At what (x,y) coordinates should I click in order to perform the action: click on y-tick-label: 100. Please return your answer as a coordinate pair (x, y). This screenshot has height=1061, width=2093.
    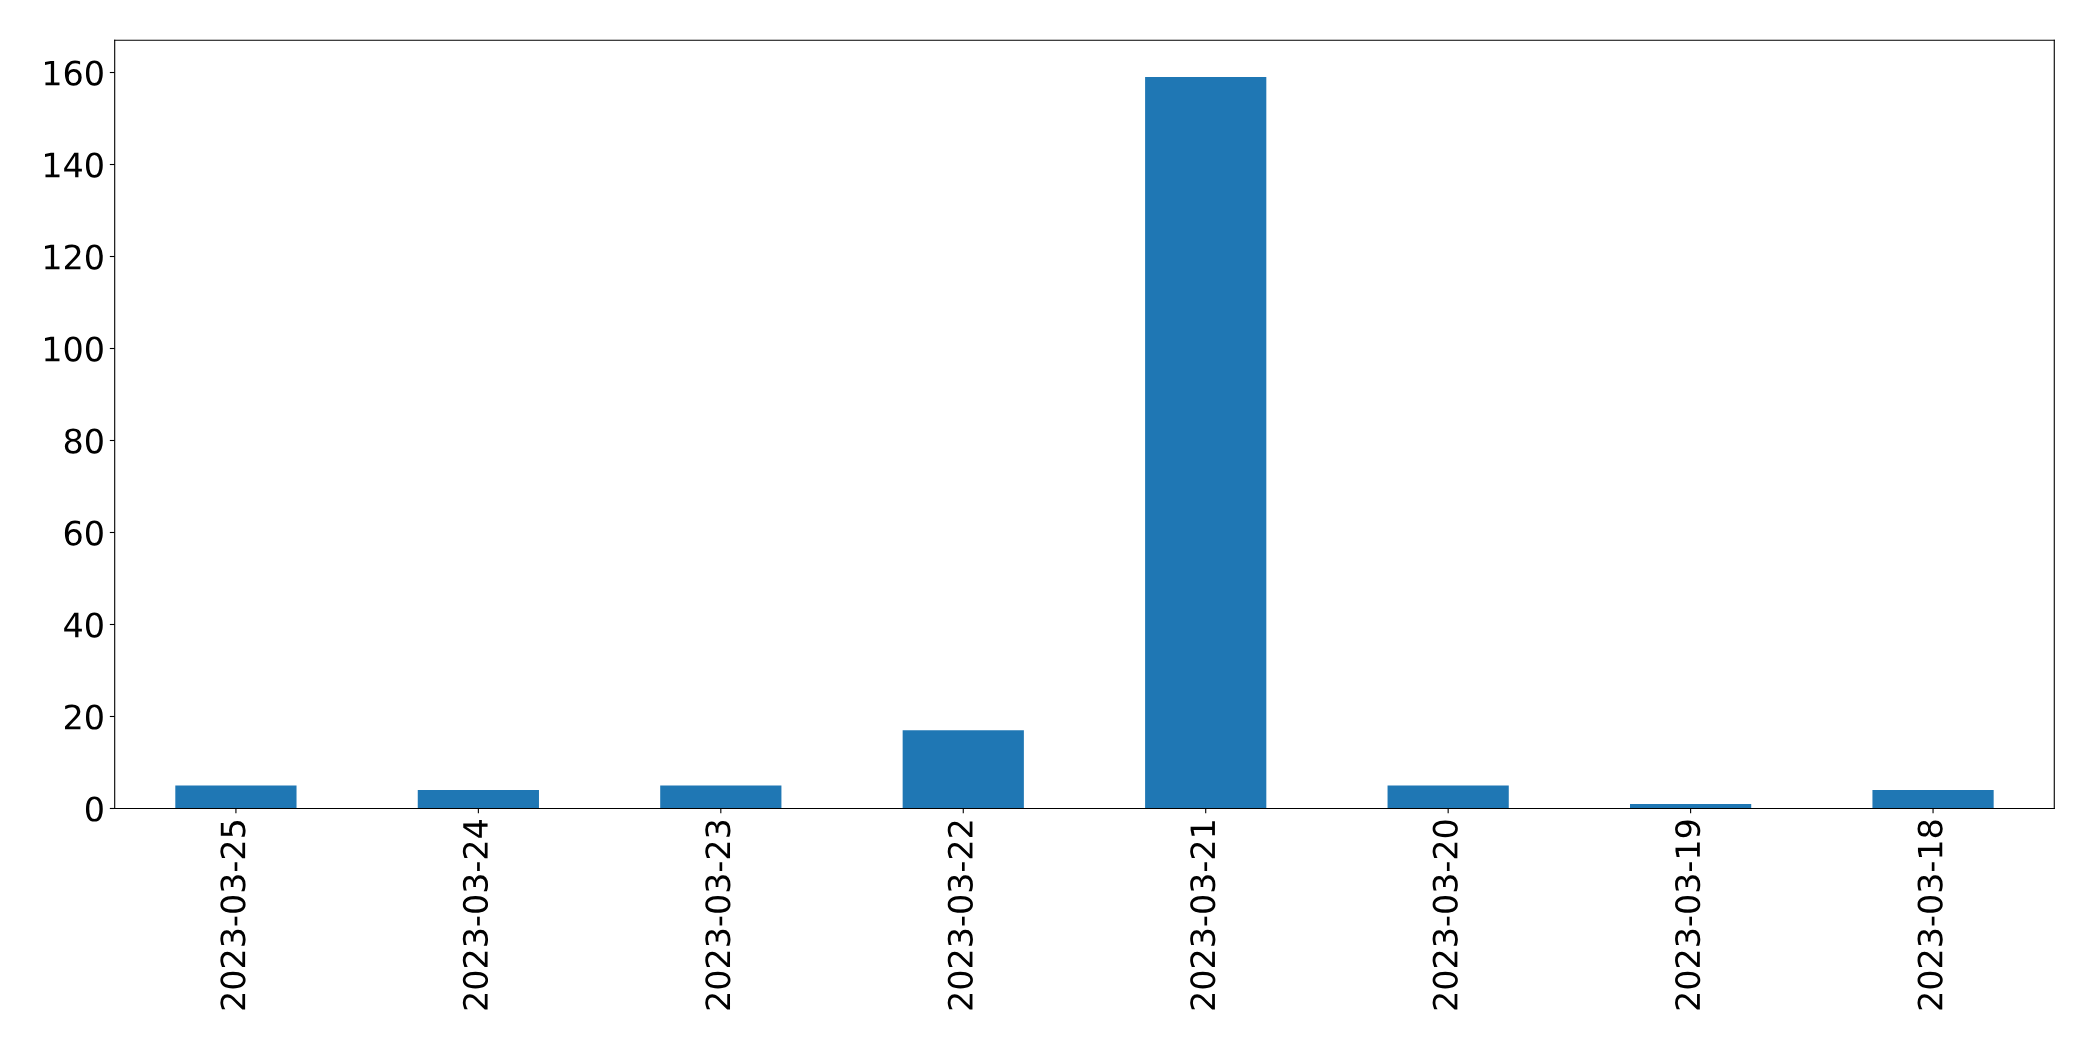
    Looking at the image, I should click on (74, 349).